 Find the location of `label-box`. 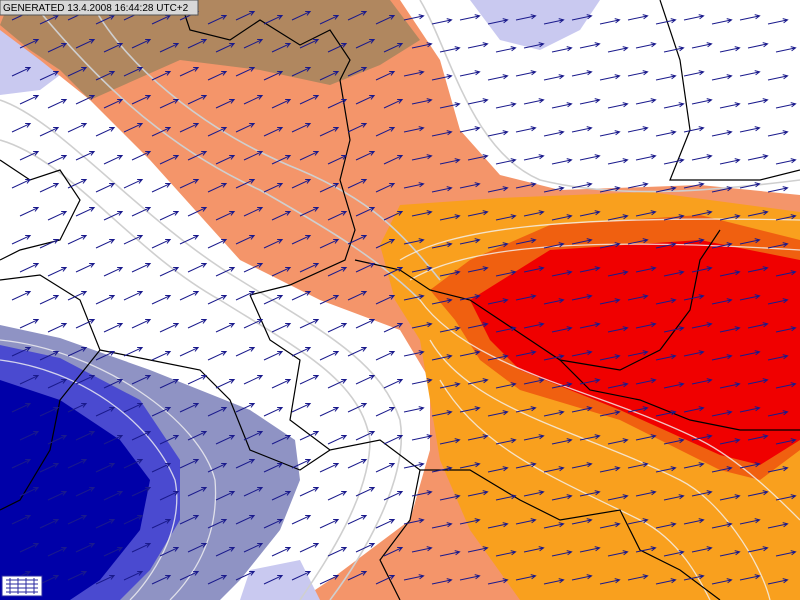

label-box is located at coordinates (99, 8).